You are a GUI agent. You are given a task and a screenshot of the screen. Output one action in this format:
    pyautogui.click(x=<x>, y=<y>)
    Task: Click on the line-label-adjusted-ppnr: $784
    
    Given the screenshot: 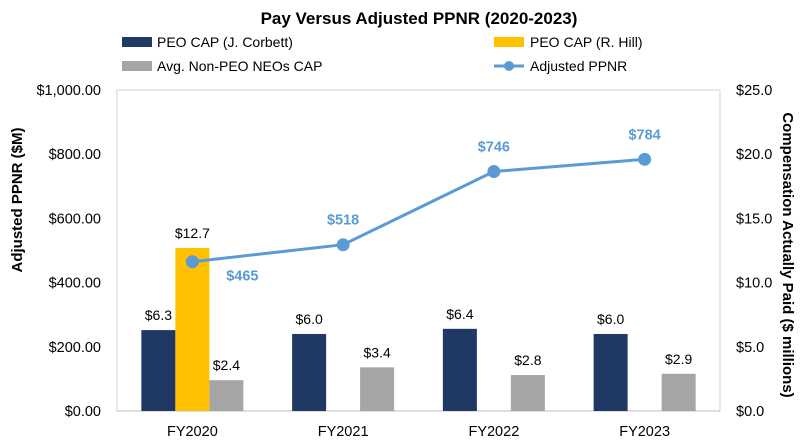 What is the action you would take?
    pyautogui.click(x=644, y=135)
    